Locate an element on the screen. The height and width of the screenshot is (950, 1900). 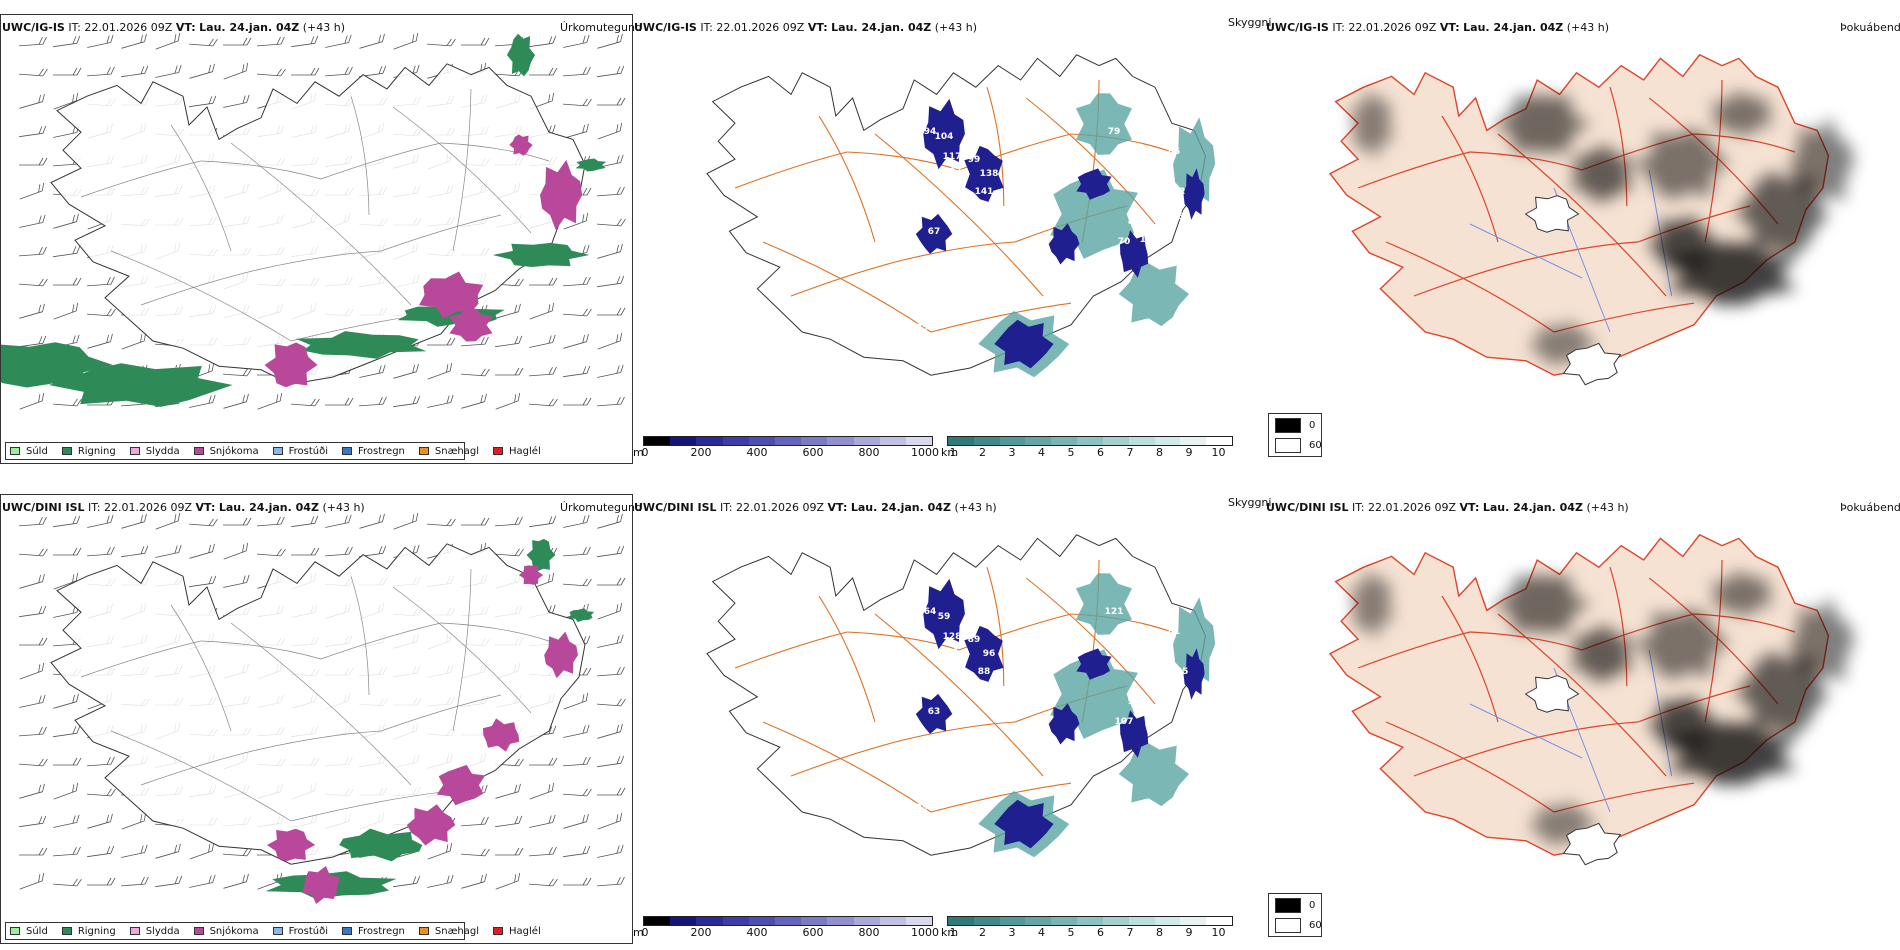
glacier-outline is located at coordinates (1592, 844).